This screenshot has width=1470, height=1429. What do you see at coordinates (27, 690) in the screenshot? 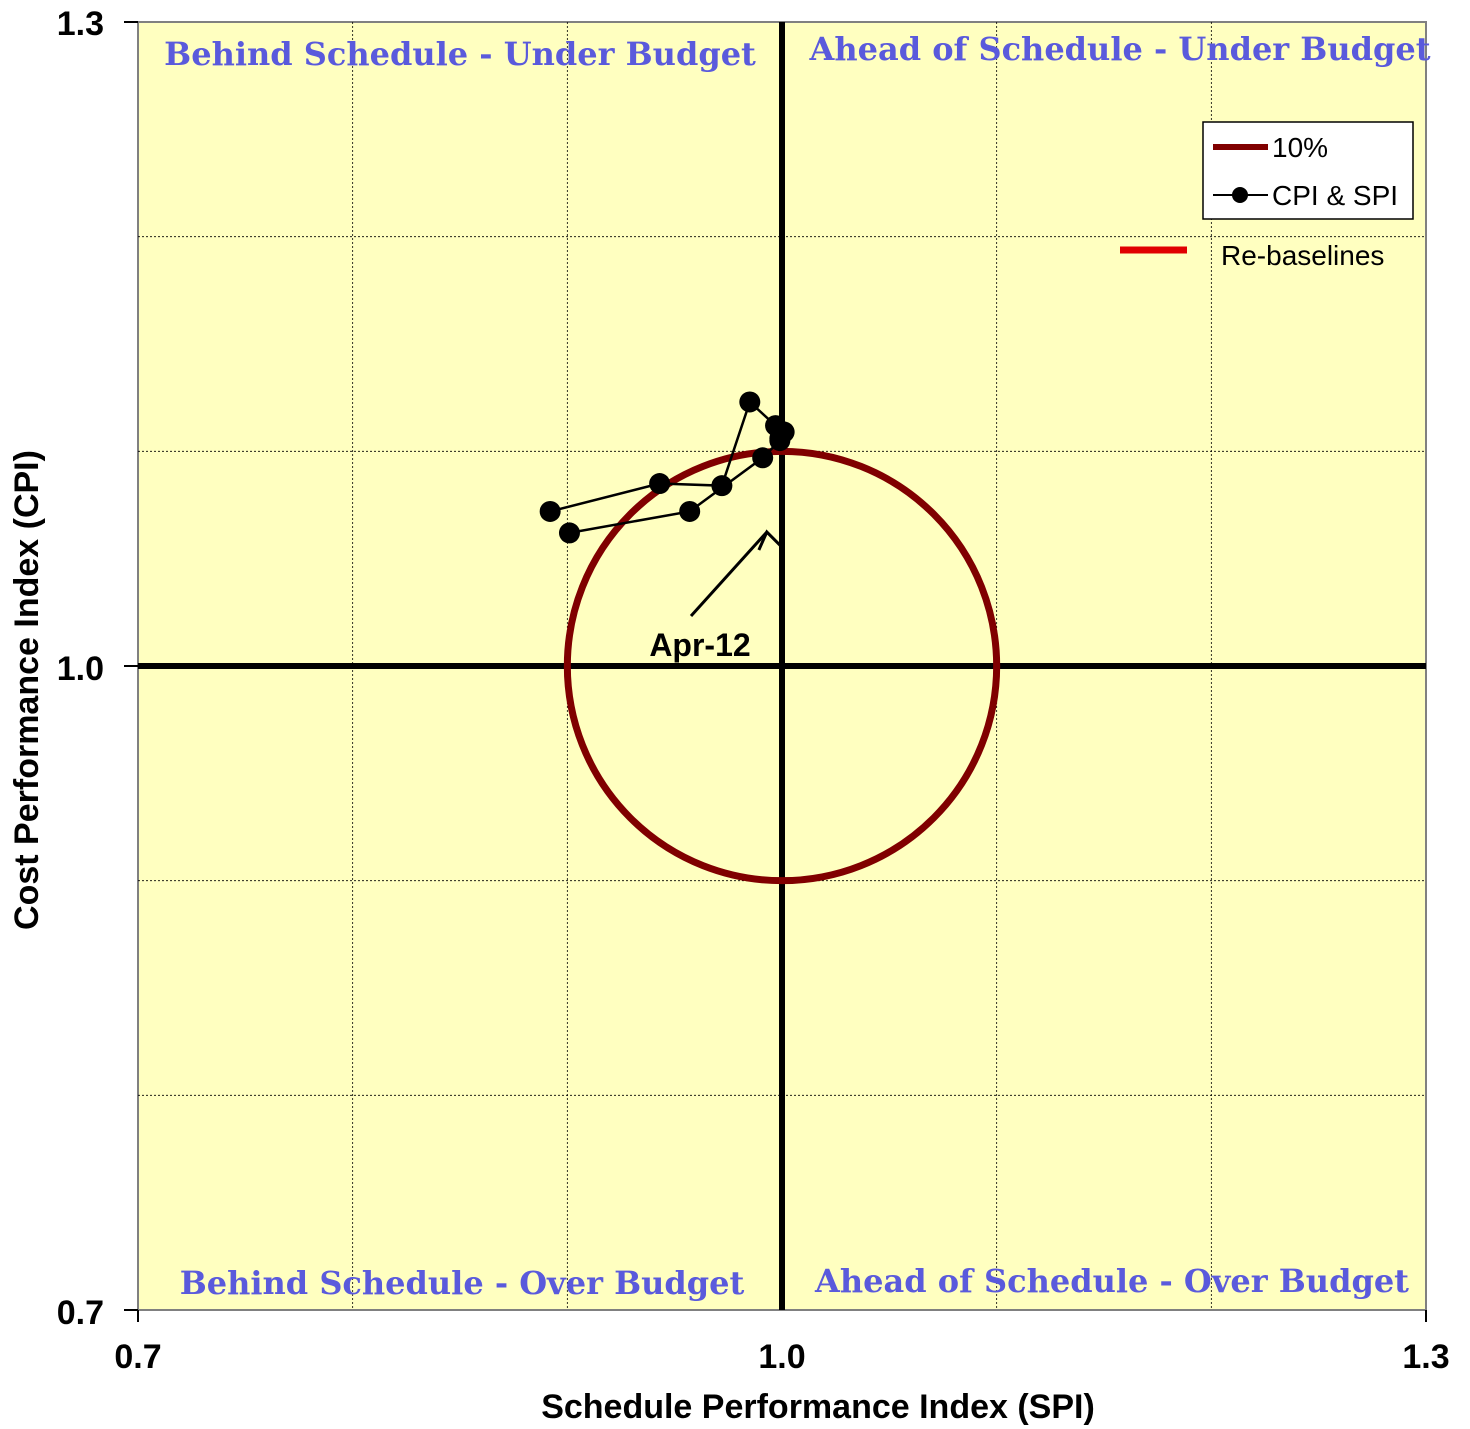
I see `y-axis-title: Cost Performance Index (CPI)` at bounding box center [27, 690].